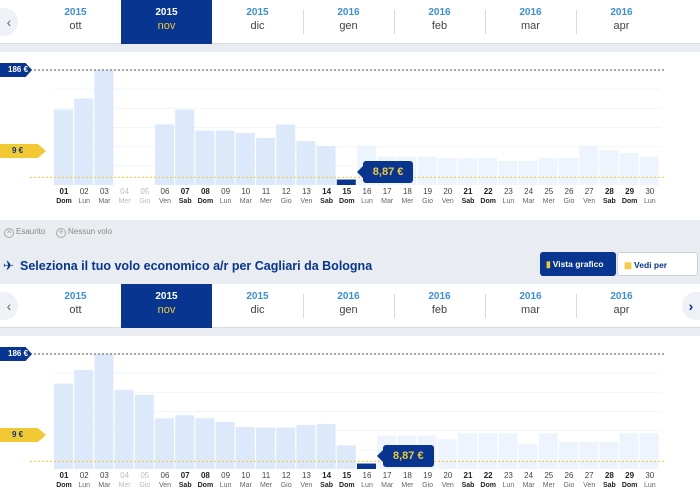 This screenshot has height=496, width=700. I want to click on day-label-28: 28 Sab, so click(609, 196).